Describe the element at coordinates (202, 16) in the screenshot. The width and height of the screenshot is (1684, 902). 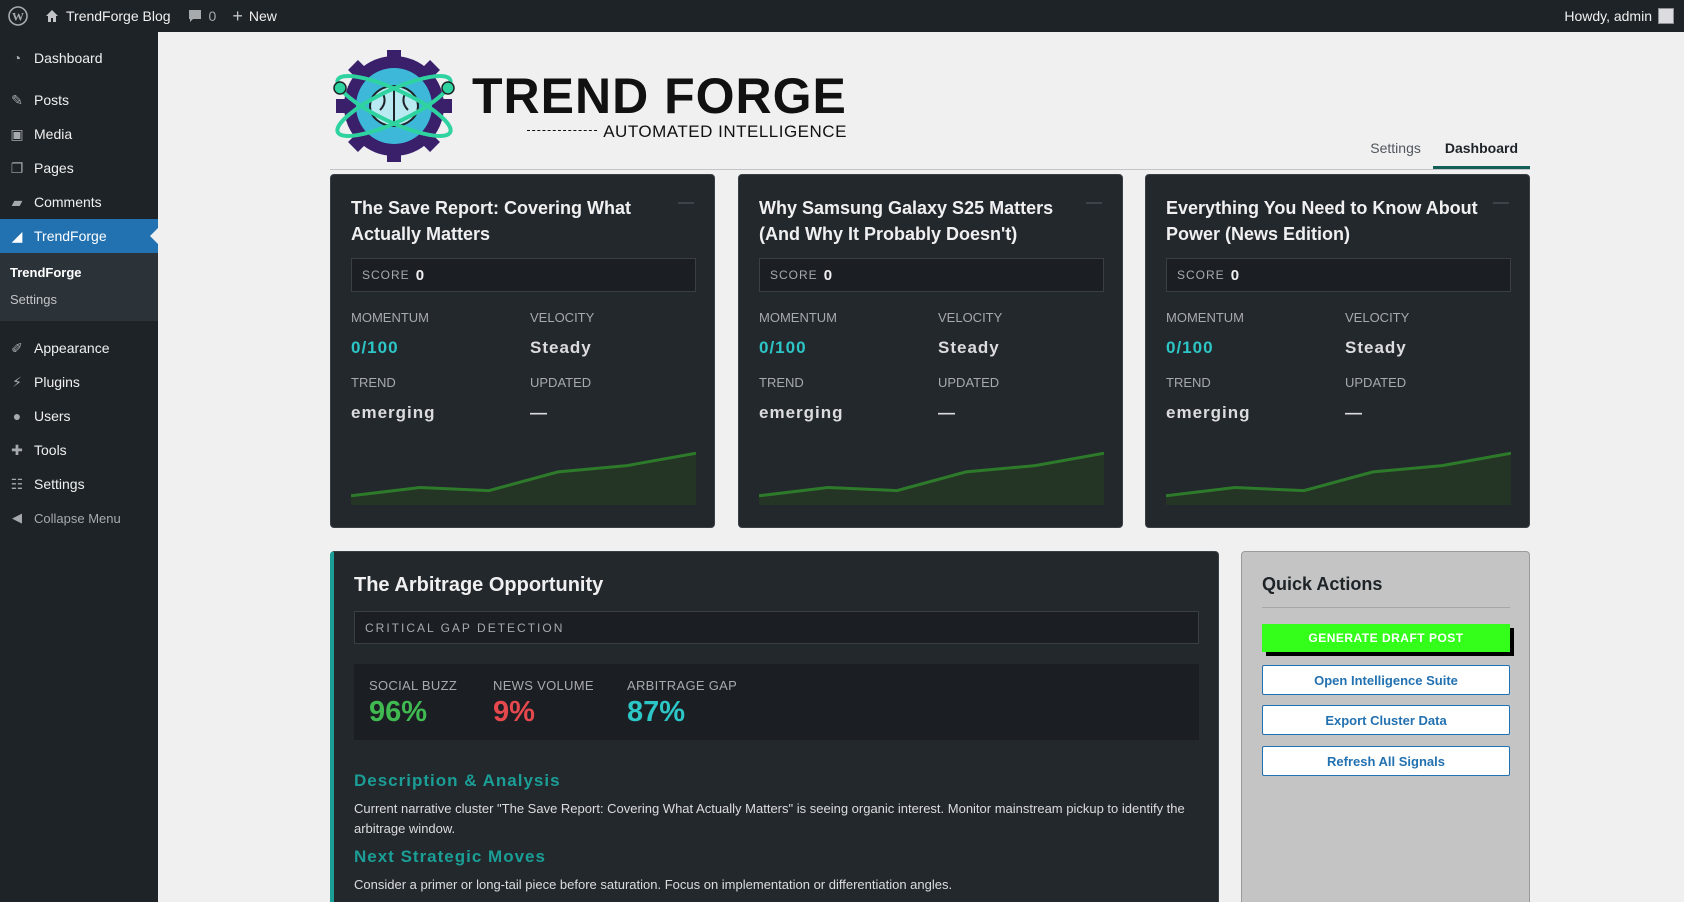
I see `comments-link: 0` at that location.